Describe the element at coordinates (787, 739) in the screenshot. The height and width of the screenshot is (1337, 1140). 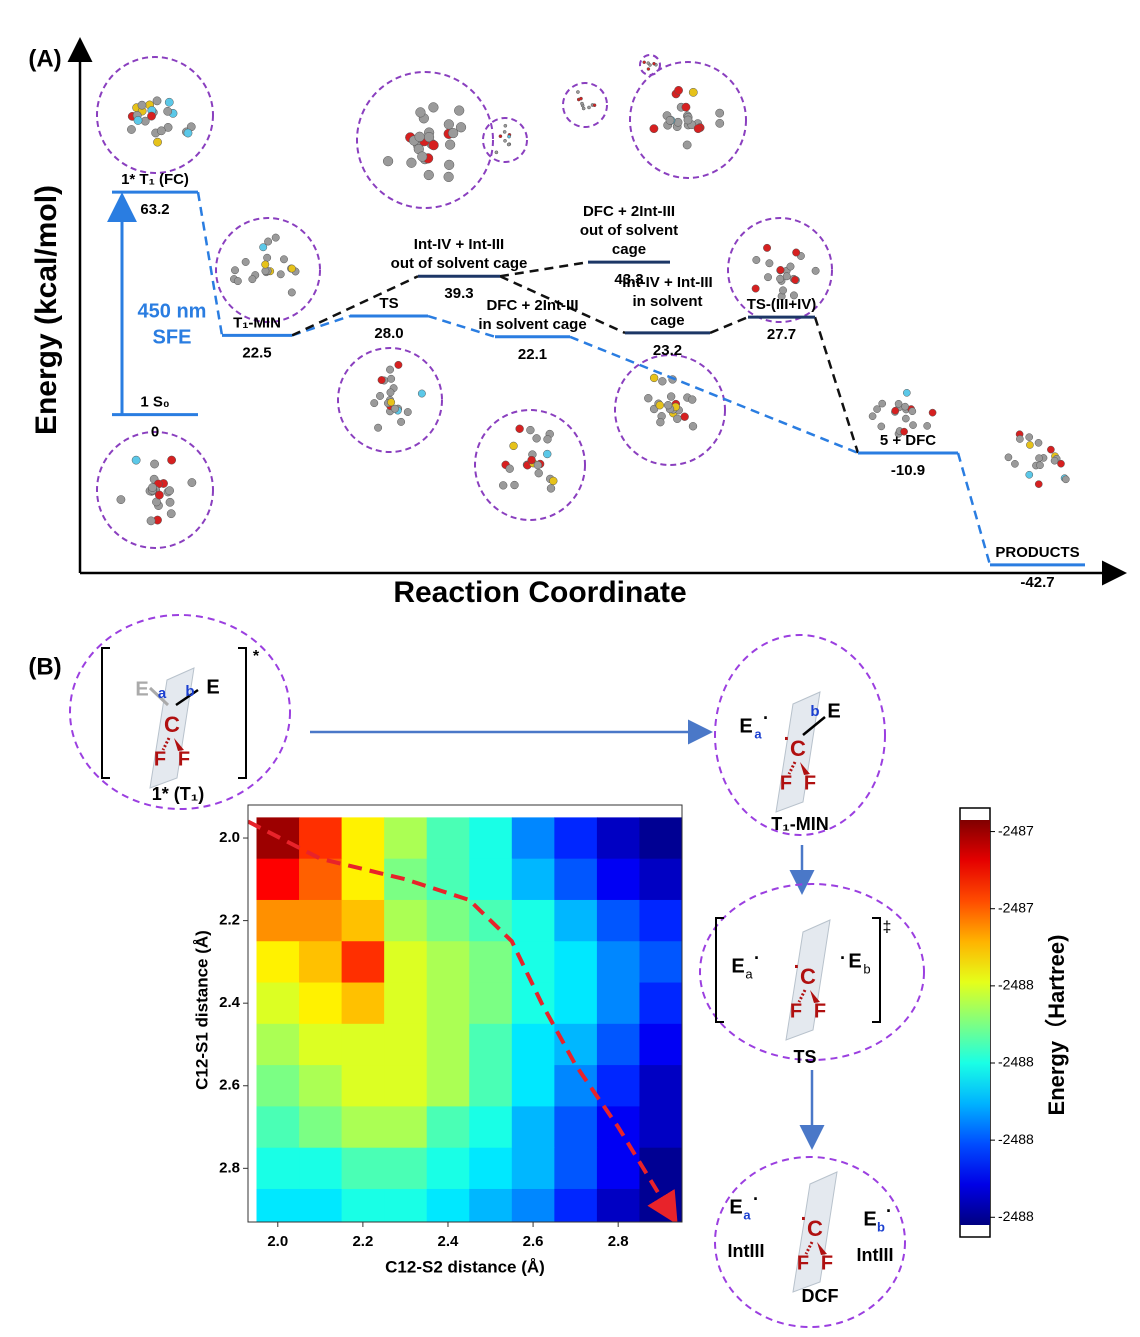
I see `radical: ·` at that location.